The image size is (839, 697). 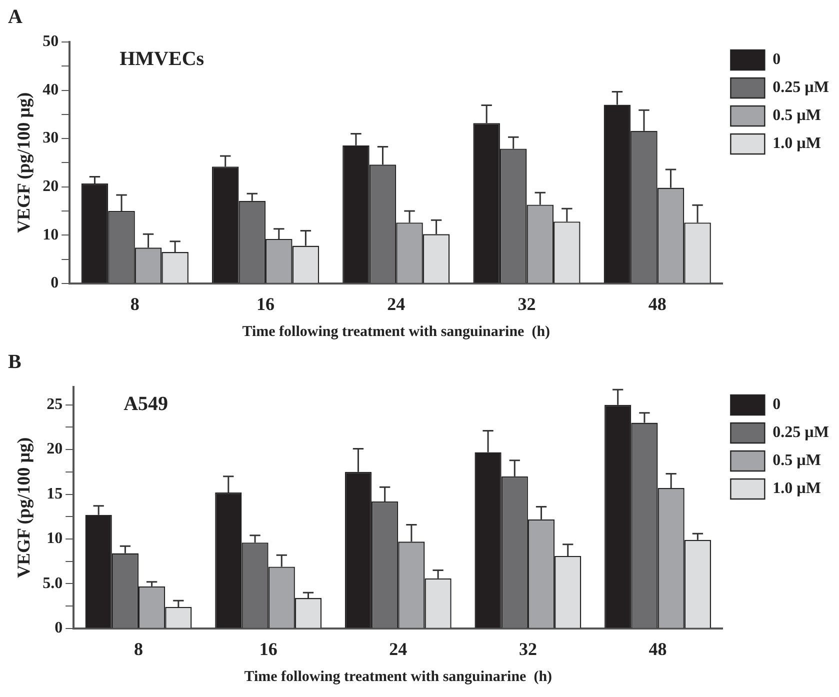 I want to click on chart-title: A549, so click(x=146, y=404).